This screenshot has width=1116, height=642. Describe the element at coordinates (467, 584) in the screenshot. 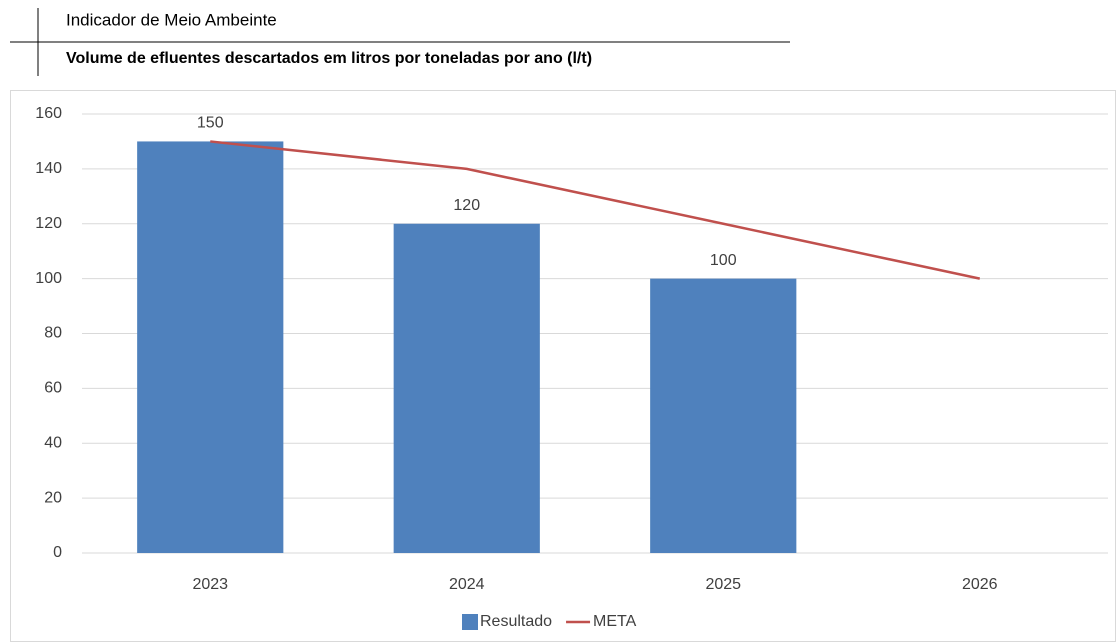

I see `x-tick-label: 2024` at that location.